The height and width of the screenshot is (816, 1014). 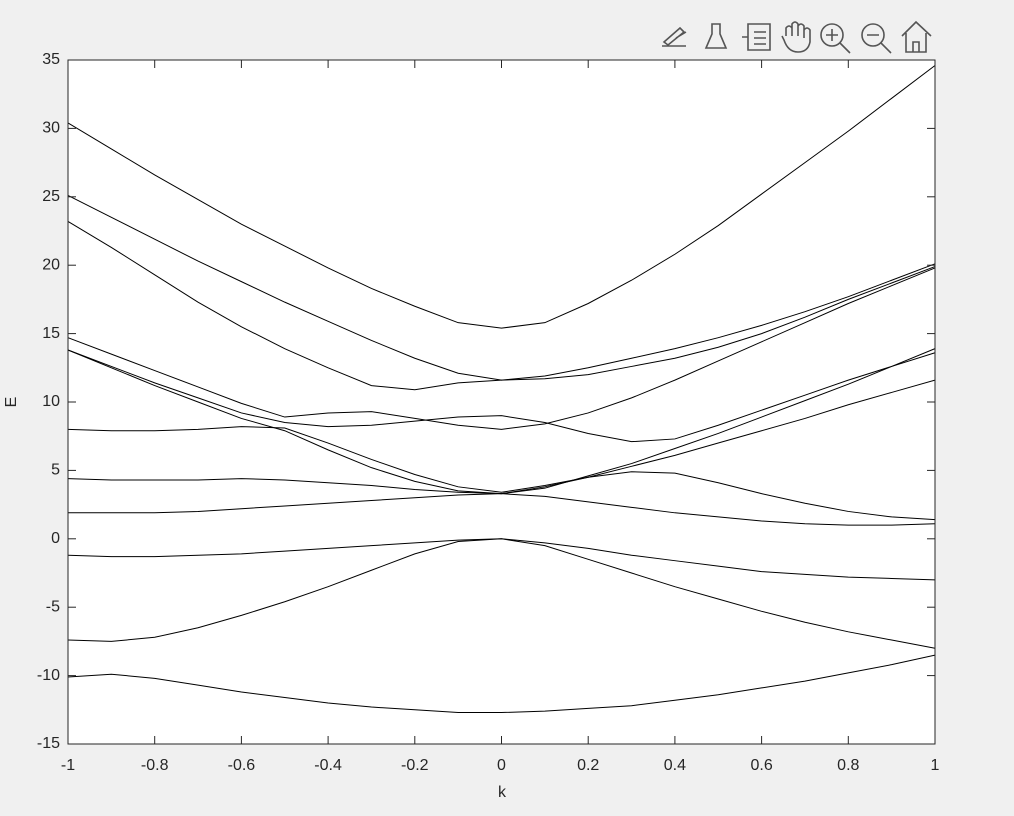 What do you see at coordinates (716, 36) in the screenshot?
I see `brush-tool` at bounding box center [716, 36].